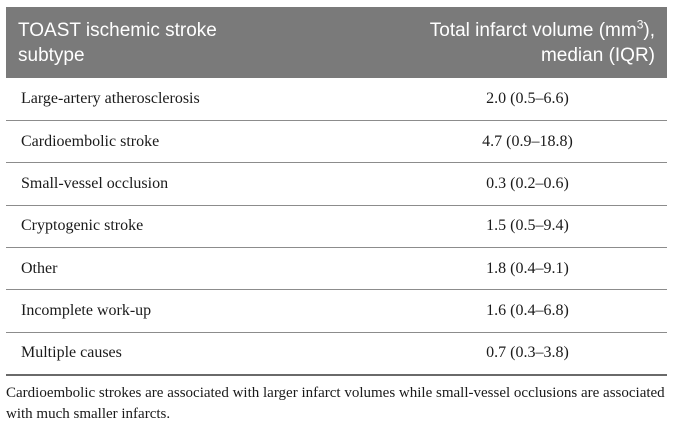 This screenshot has width=673, height=430. I want to click on header-volume-line2: median (IQR), so click(597, 55).